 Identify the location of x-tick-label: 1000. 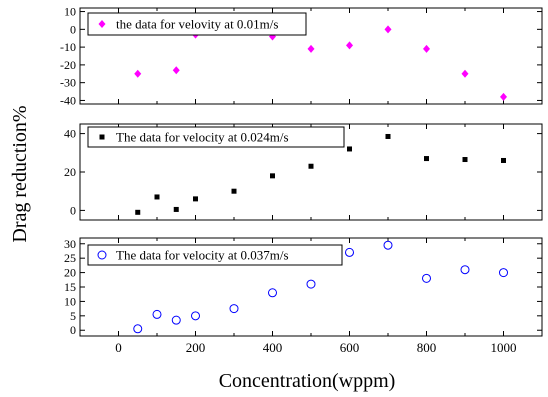
(504, 347).